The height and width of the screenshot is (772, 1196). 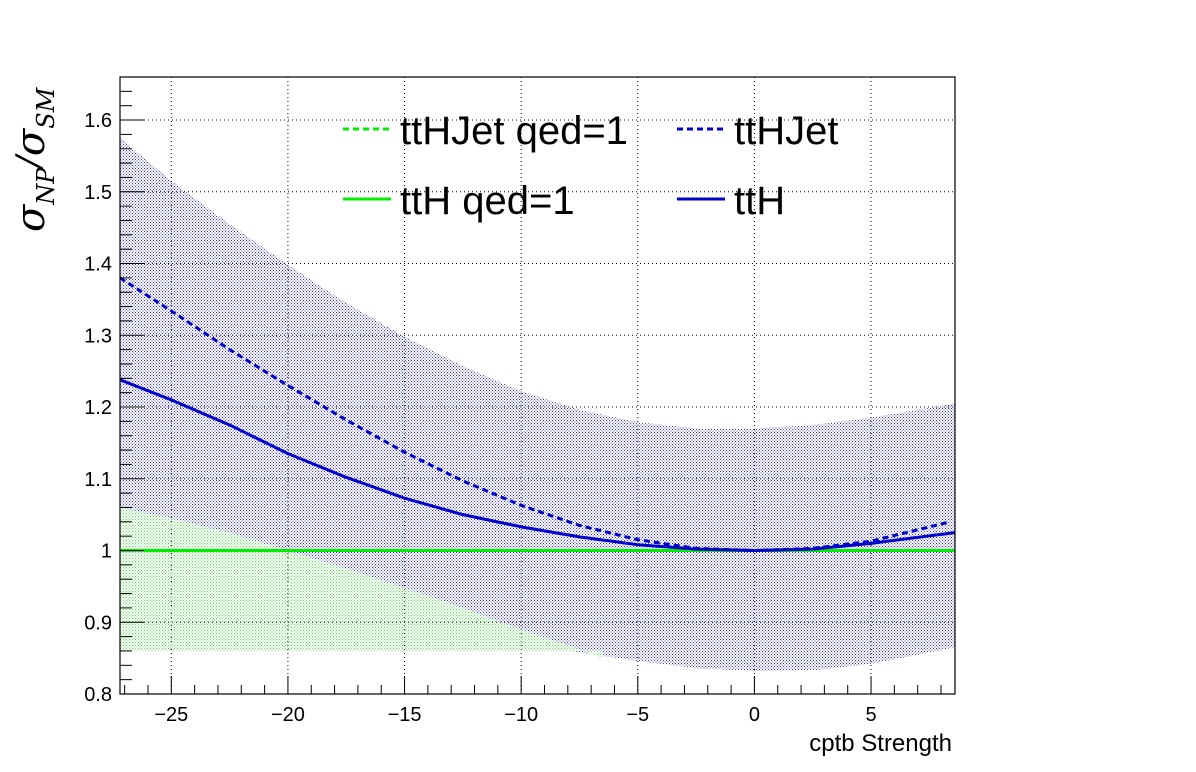 I want to click on x-tick-label: −10, so click(x=521, y=715).